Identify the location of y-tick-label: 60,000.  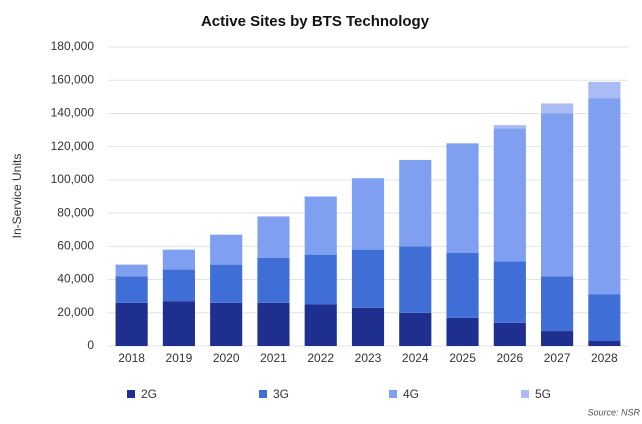
(75, 246).